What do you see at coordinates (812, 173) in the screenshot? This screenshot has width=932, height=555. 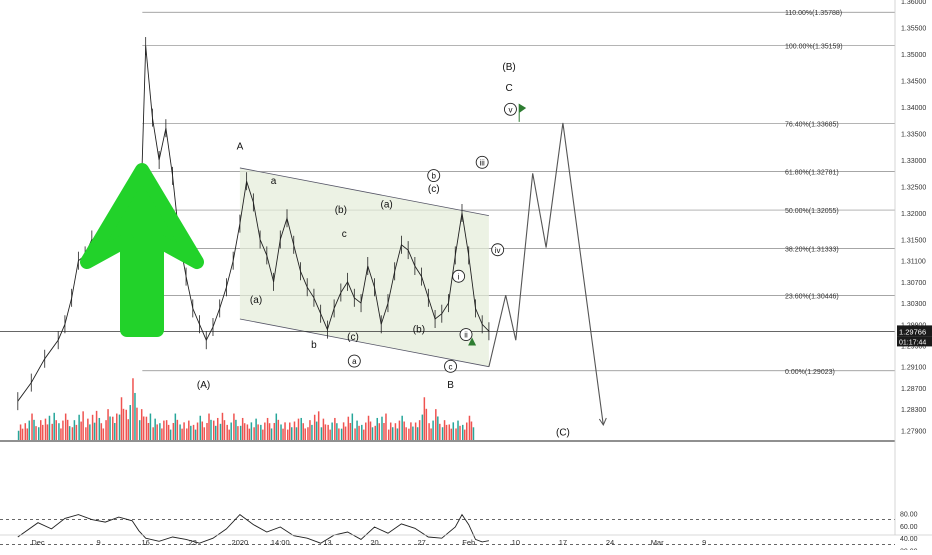 I see `fib-label: 61.80%(1.32781)` at bounding box center [812, 173].